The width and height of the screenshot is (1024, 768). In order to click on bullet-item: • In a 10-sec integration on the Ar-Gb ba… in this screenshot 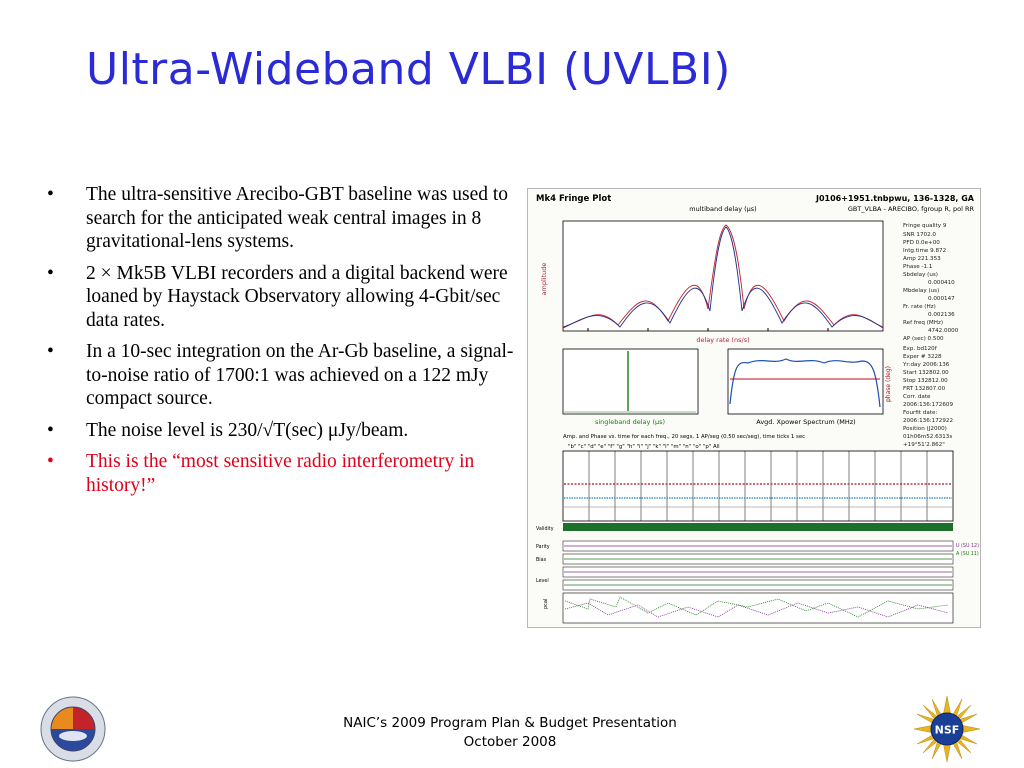, I will do `click(280, 375)`.